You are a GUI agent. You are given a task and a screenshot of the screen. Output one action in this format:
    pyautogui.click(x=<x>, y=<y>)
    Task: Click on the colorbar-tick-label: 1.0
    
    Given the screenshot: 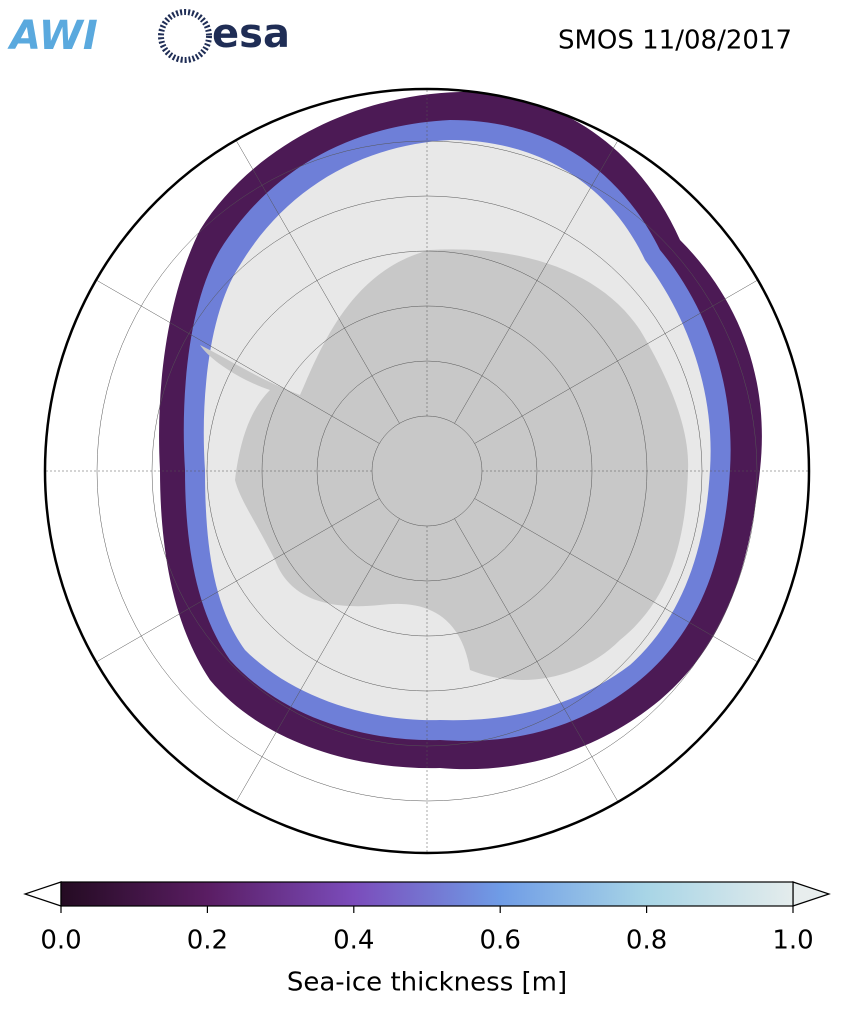 What is the action you would take?
    pyautogui.click(x=792, y=941)
    